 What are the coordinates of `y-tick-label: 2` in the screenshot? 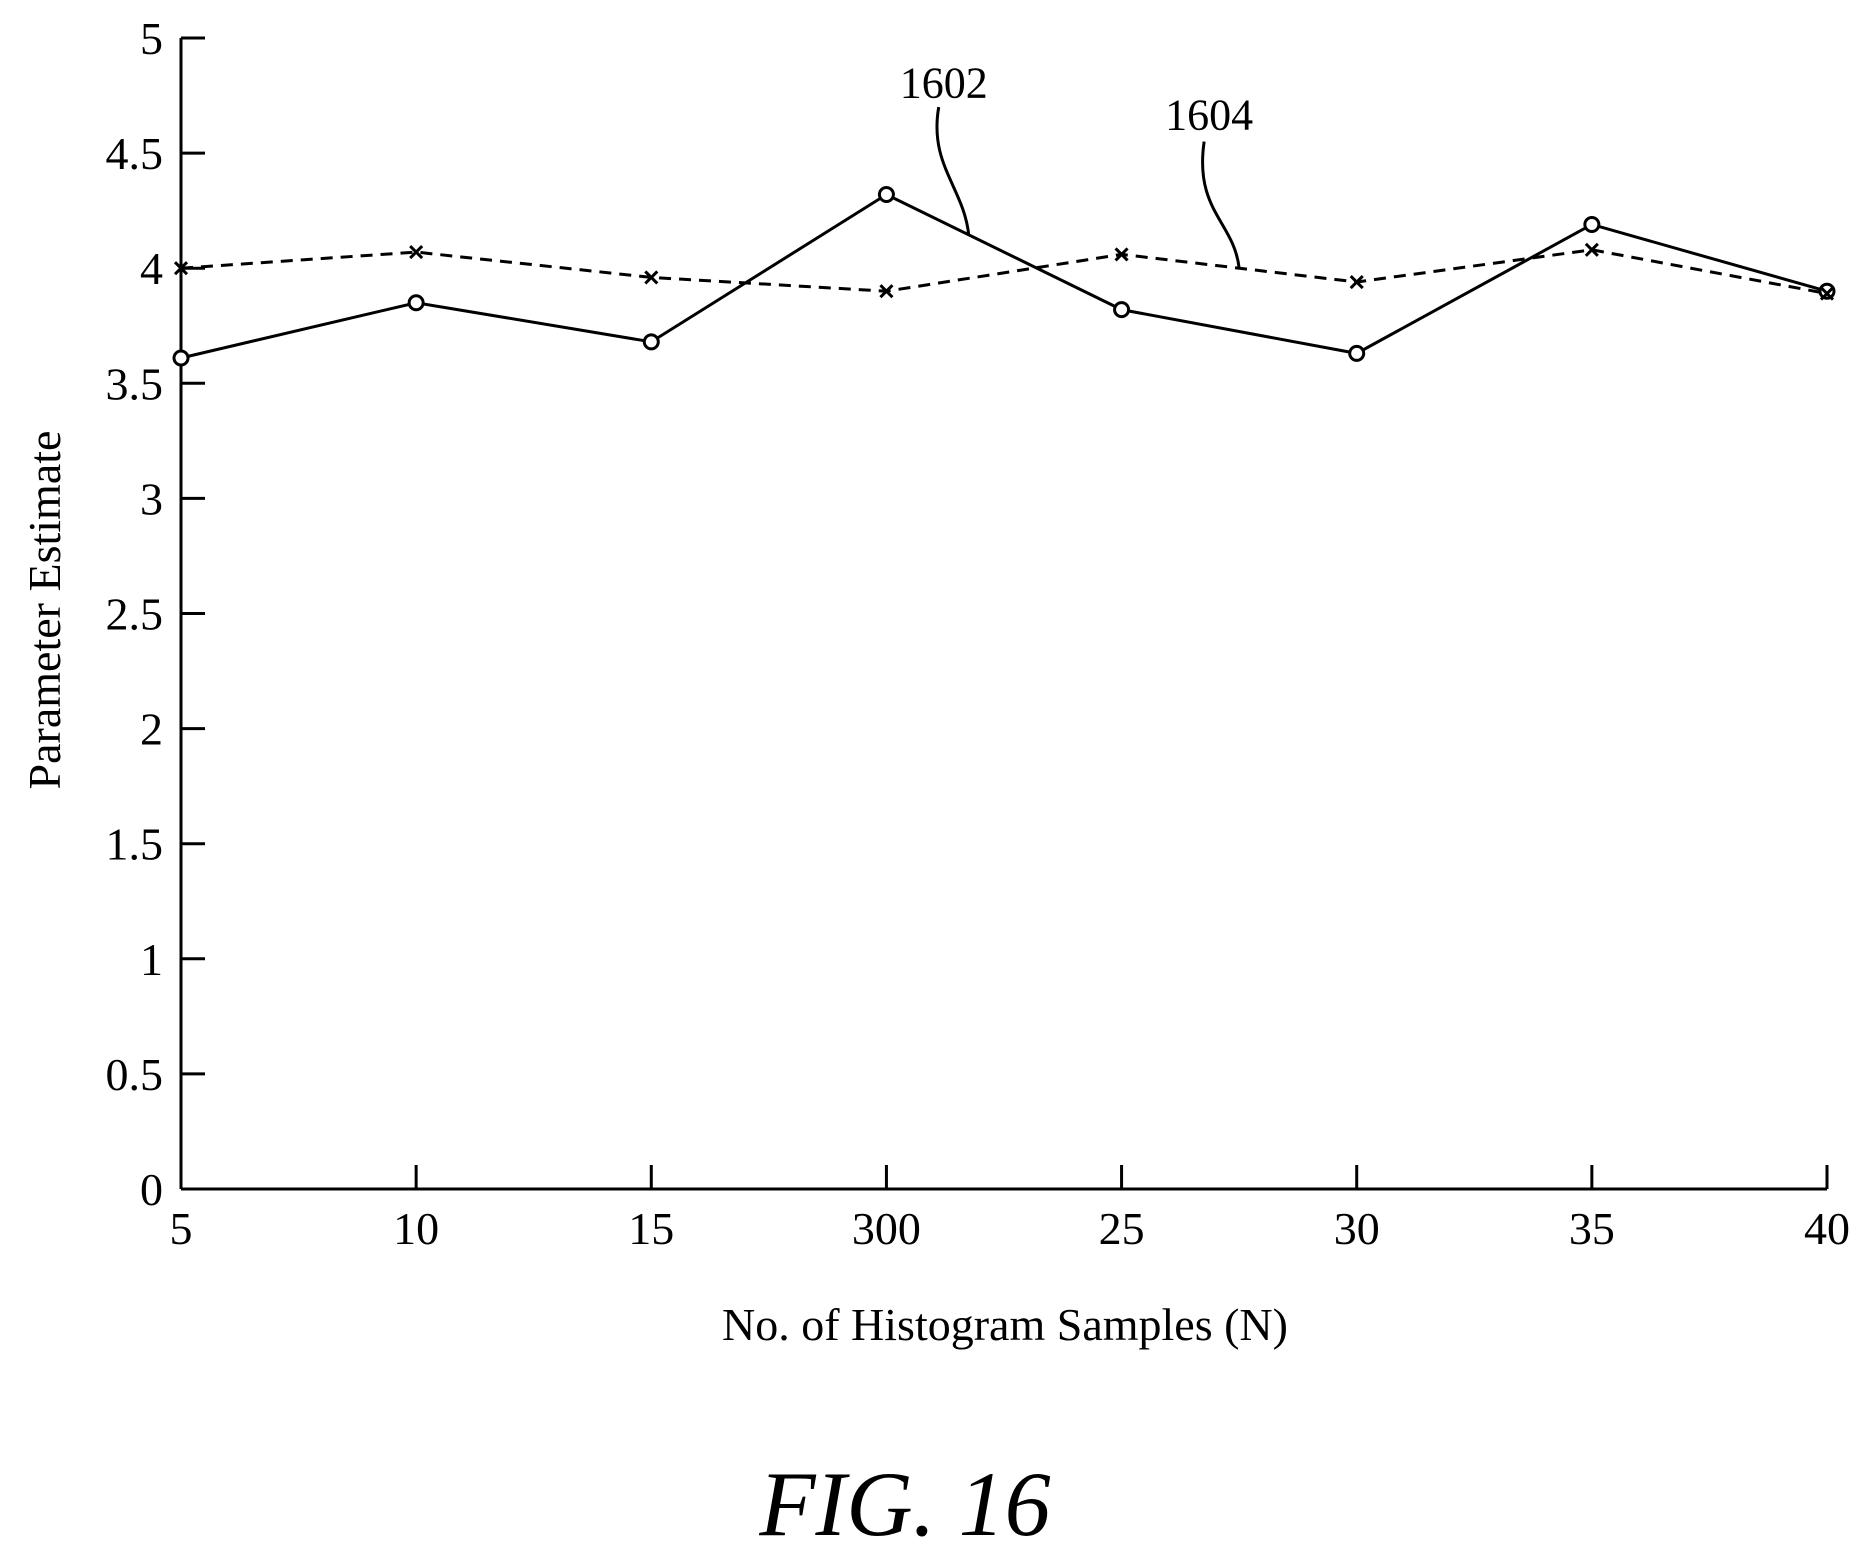 It's located at (151, 729).